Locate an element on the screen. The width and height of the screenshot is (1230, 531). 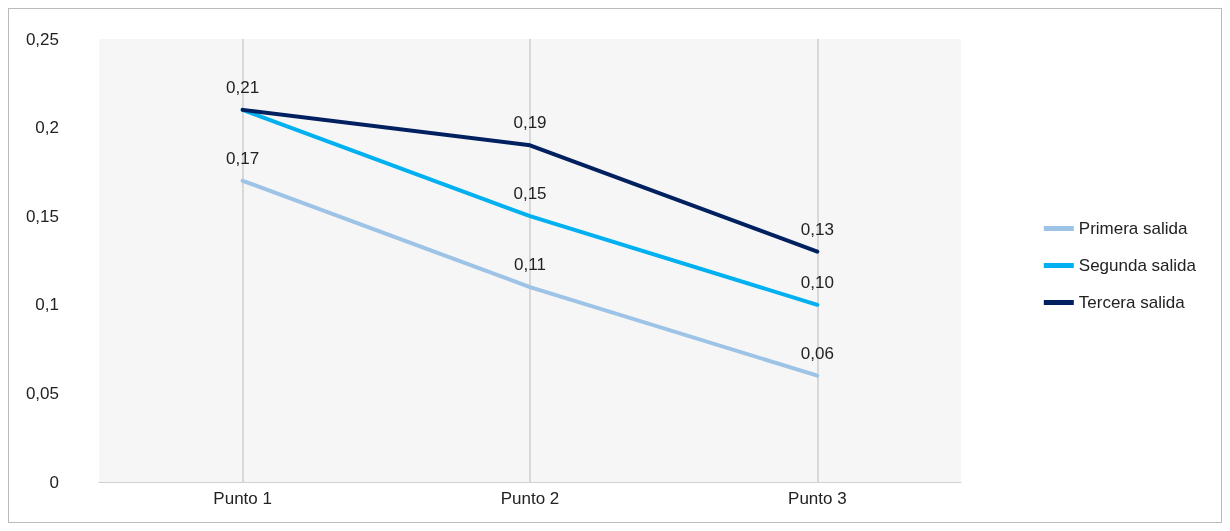
data-label: 0,17 is located at coordinates (243, 158).